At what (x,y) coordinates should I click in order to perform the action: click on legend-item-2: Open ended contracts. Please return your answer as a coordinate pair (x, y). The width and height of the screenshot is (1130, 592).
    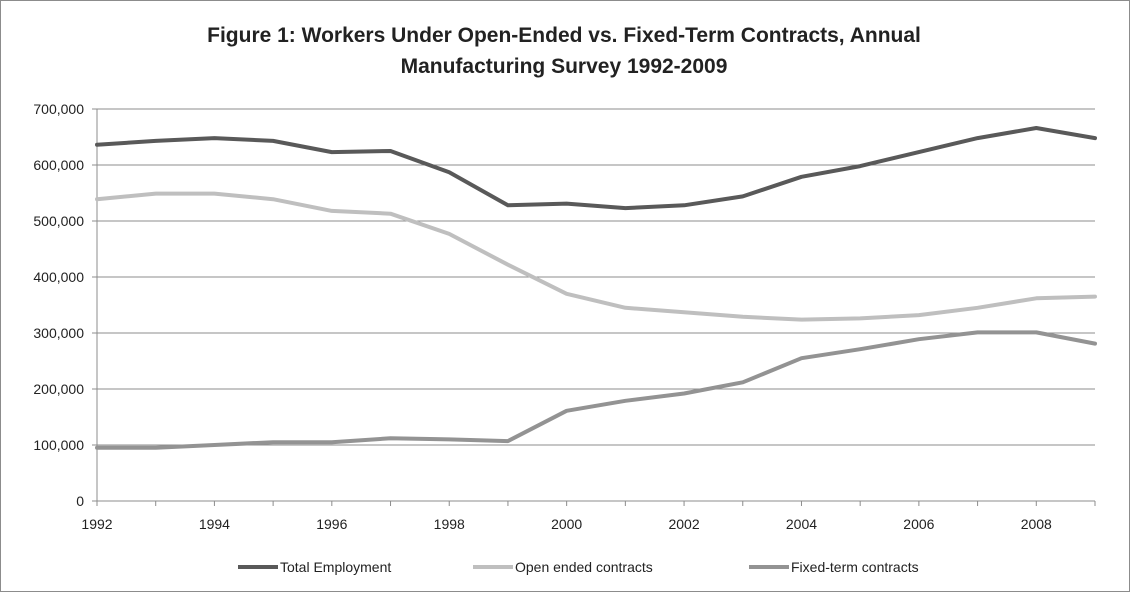
    Looking at the image, I should click on (563, 567).